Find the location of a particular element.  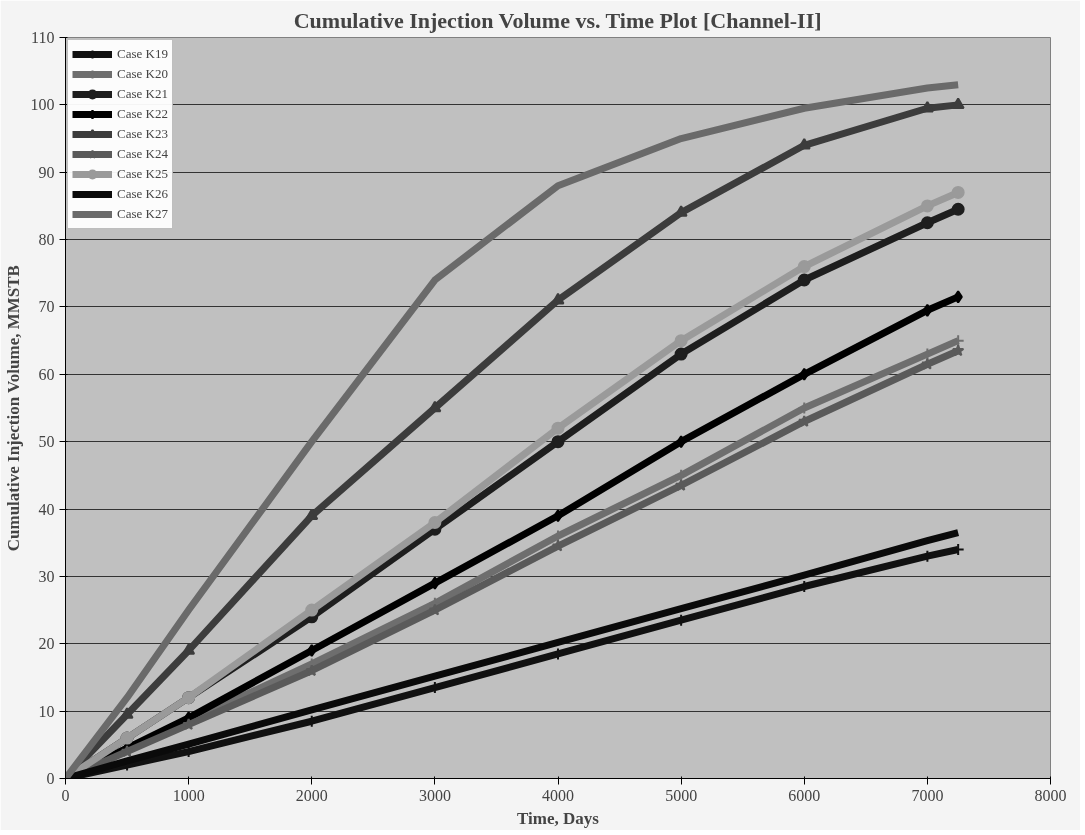

y-tick-label: 10 is located at coordinates (46, 711).